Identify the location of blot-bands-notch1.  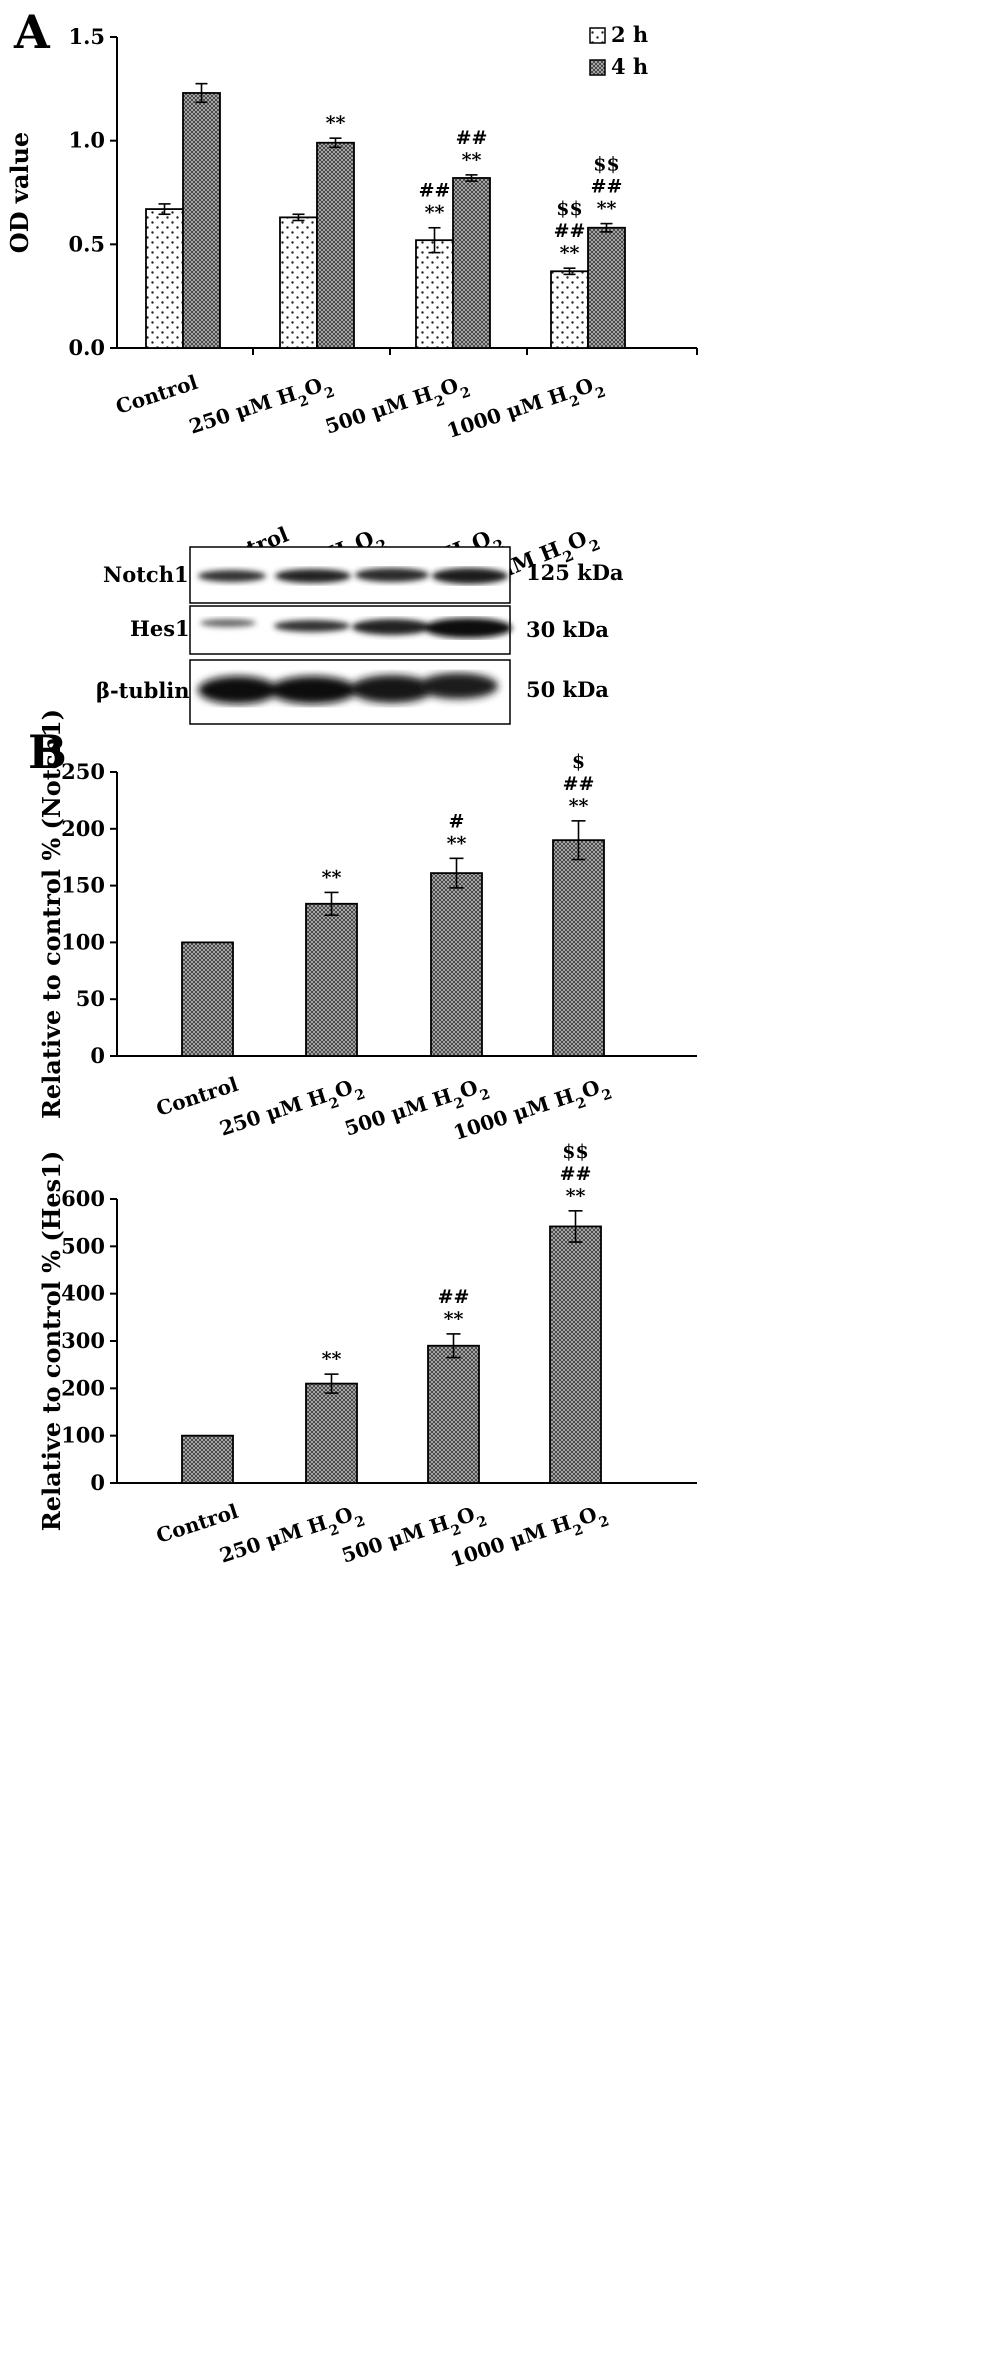
(353, 576).